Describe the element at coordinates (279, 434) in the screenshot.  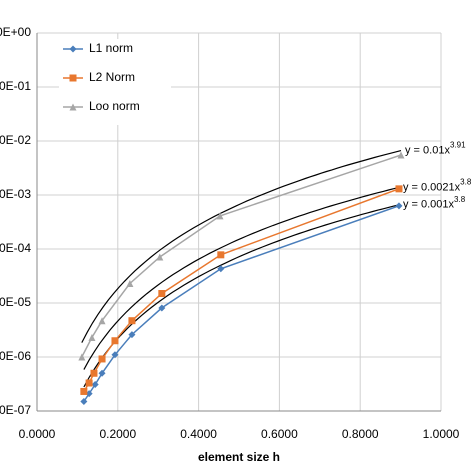
I see `x-tick-label: 0.6000` at that location.